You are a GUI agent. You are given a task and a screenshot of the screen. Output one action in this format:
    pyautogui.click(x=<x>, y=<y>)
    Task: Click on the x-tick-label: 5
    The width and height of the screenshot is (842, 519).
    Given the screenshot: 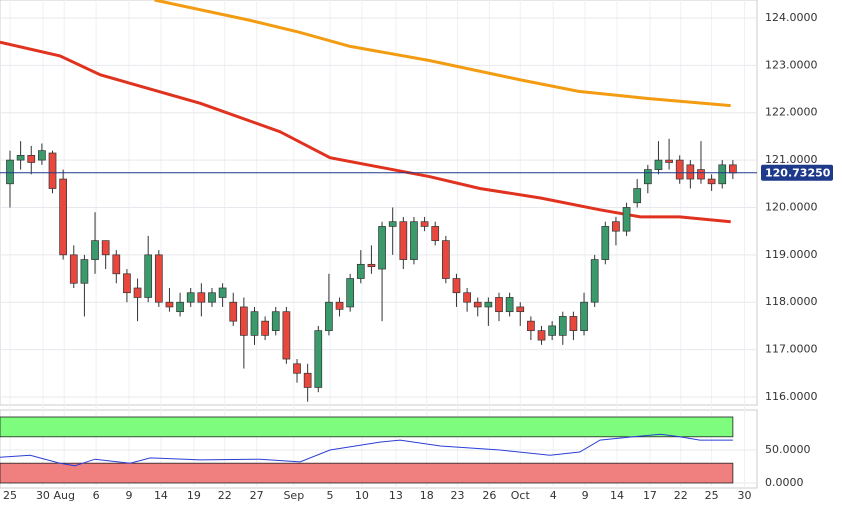 What is the action you would take?
    pyautogui.click(x=329, y=495)
    